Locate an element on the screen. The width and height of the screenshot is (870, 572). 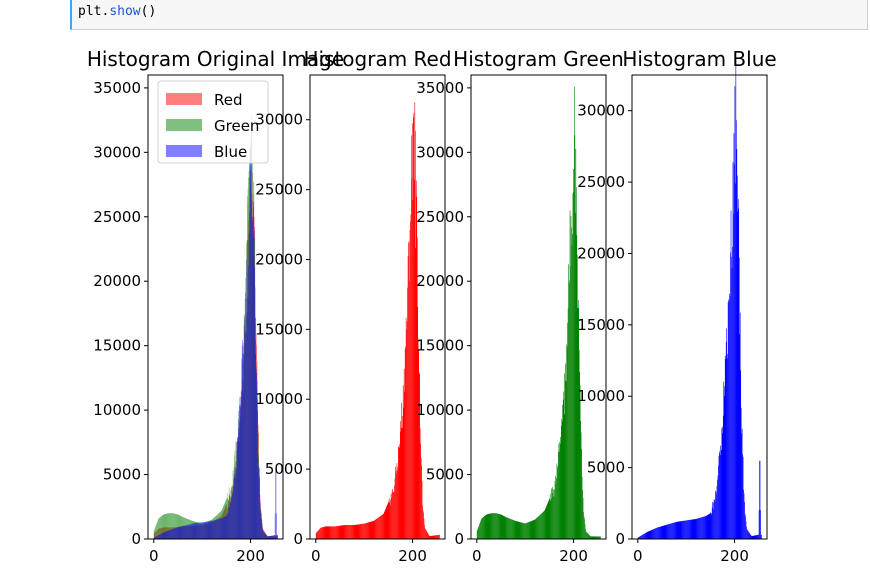
code-object: plt is located at coordinates (90, 11).